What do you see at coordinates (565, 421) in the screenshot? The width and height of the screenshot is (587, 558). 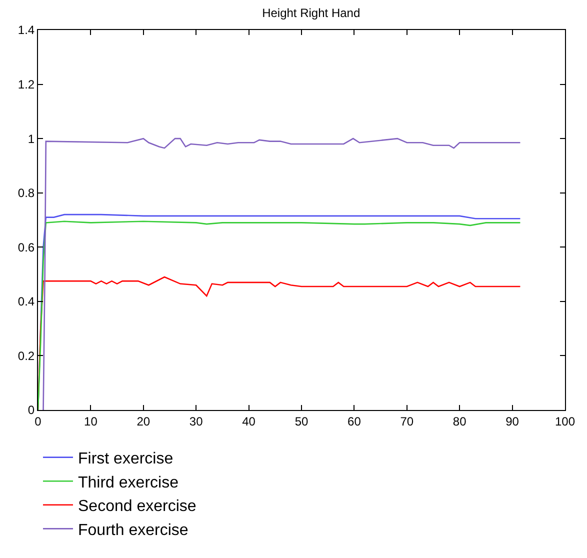 I see `x-tick-label: 100` at bounding box center [565, 421].